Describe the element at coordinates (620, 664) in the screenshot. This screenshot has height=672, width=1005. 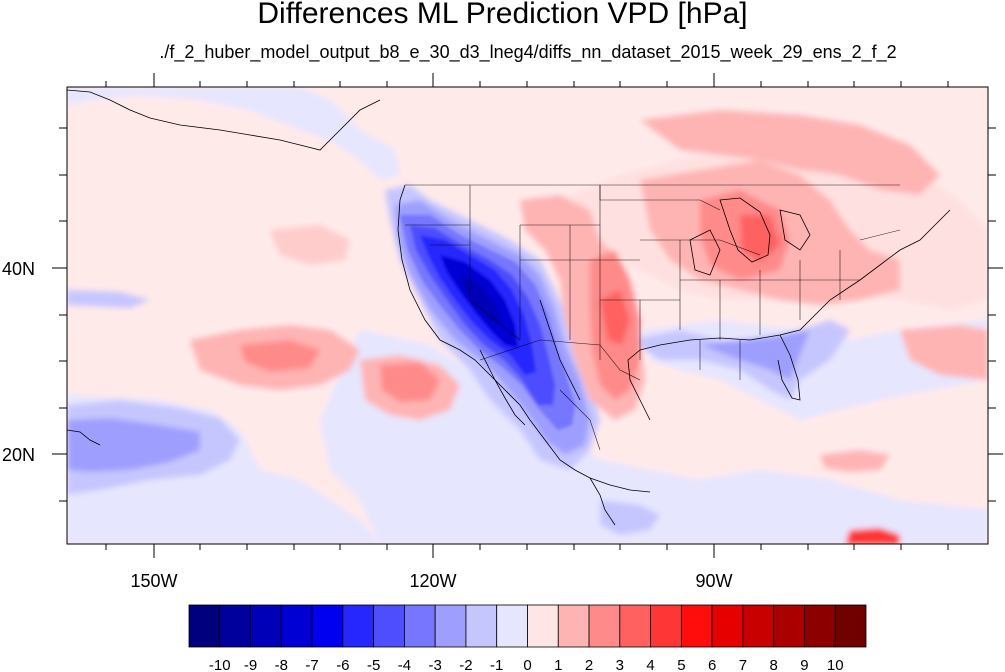
I see `colorbar-label: 3` at that location.